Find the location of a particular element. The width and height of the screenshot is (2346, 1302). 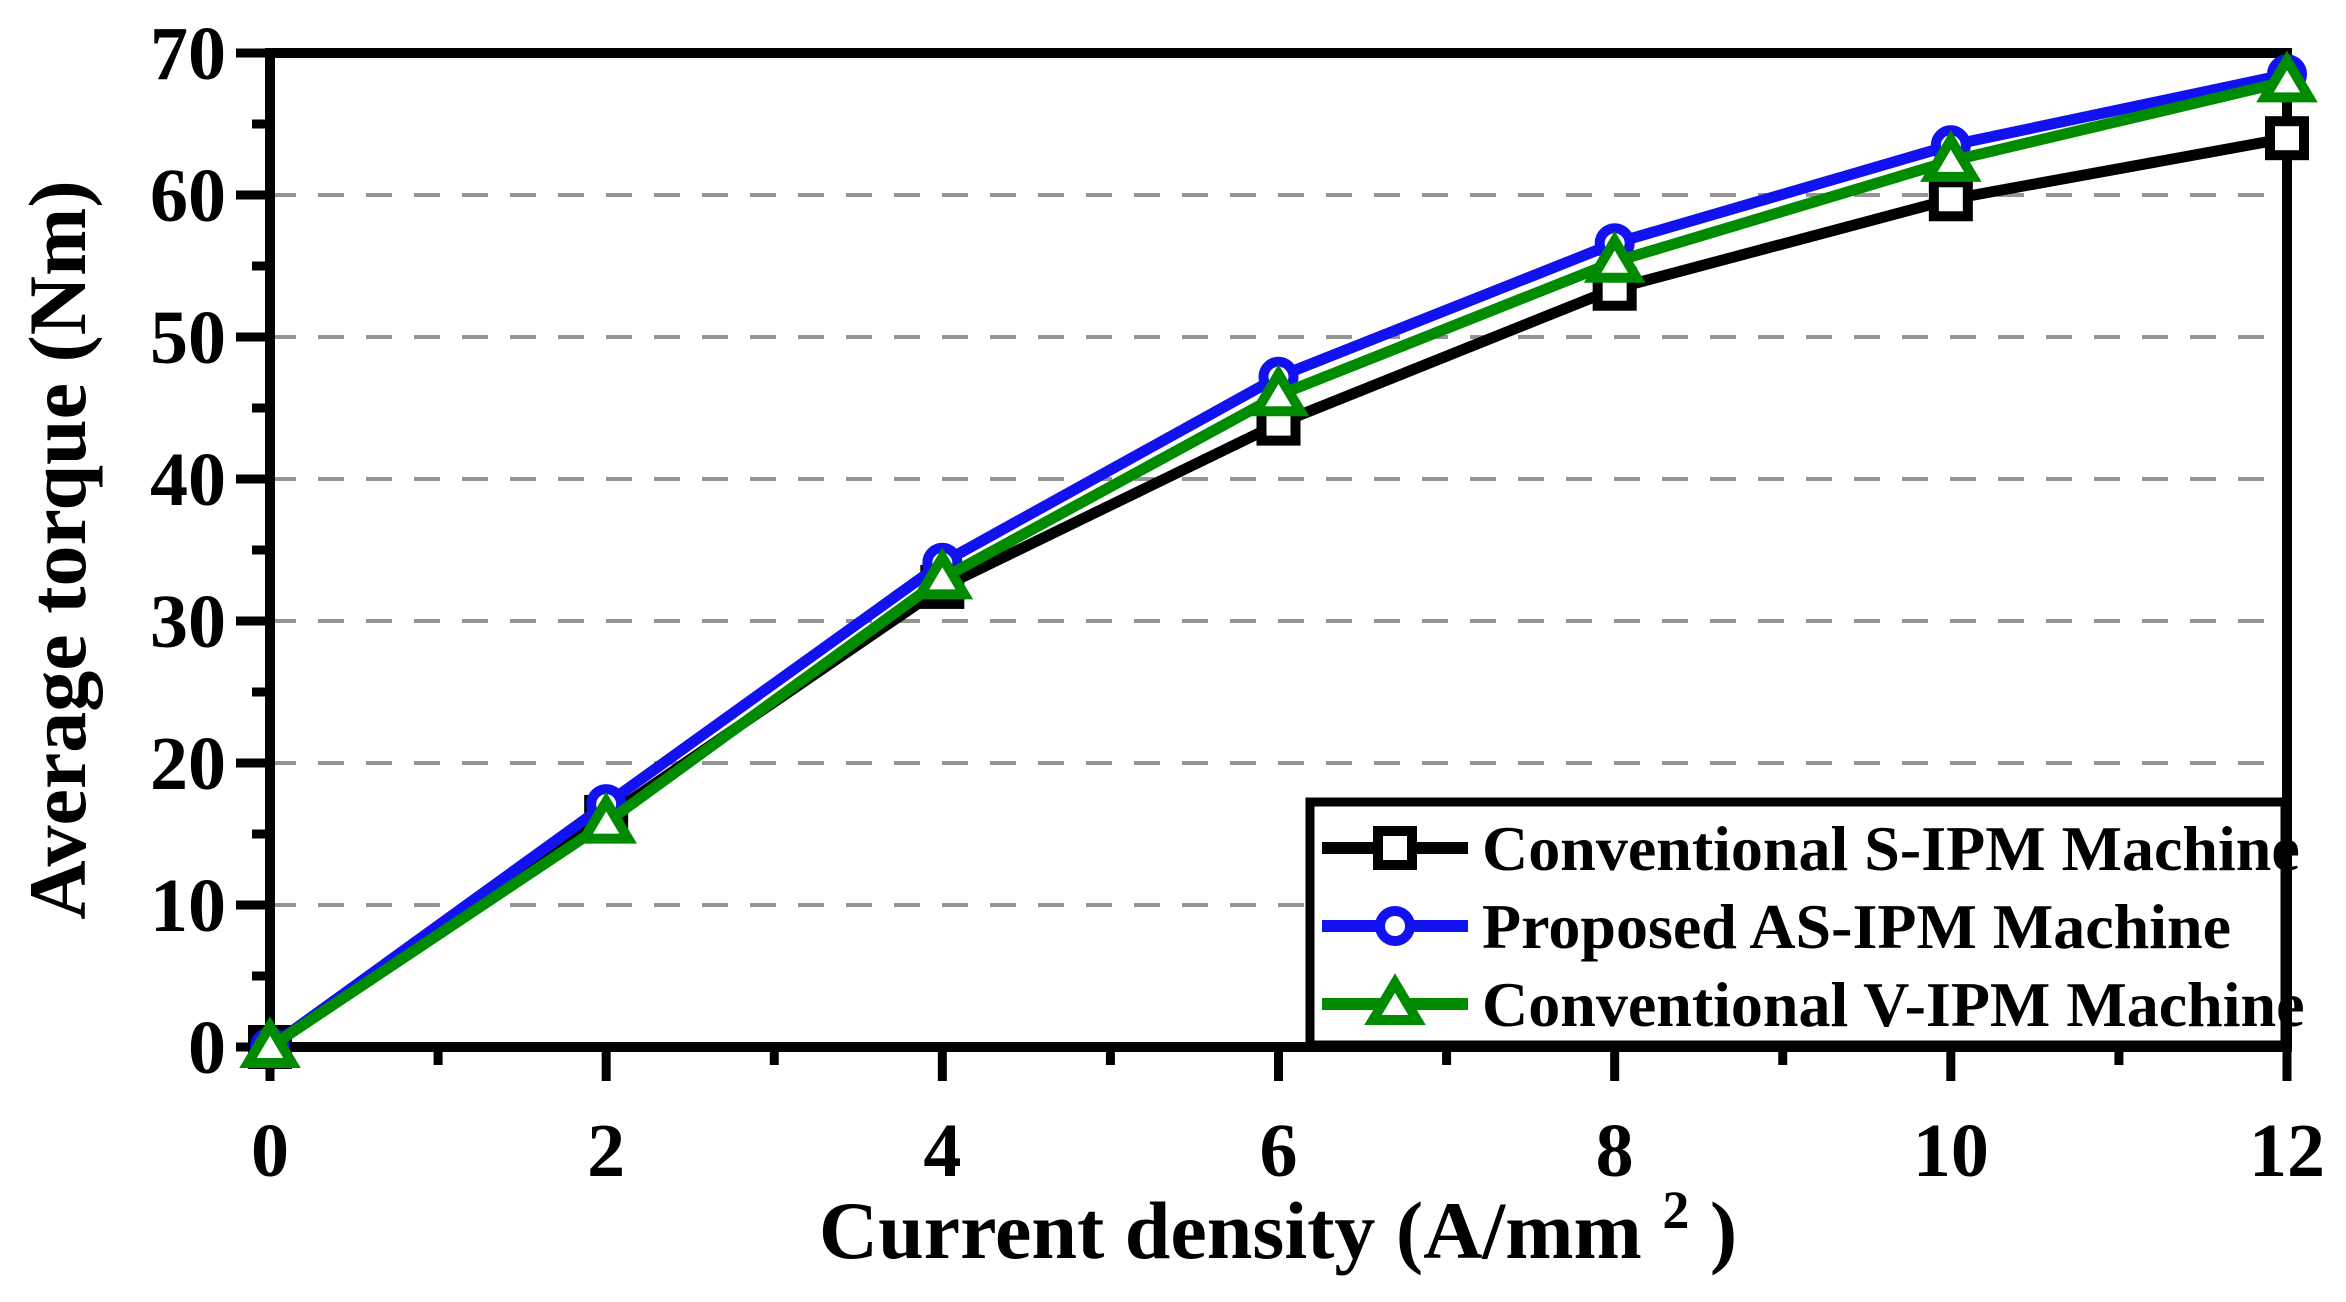

legend-label-proposed-as-ipm-machine: Proposed AS-IPM Machine is located at coordinates (1856, 926).